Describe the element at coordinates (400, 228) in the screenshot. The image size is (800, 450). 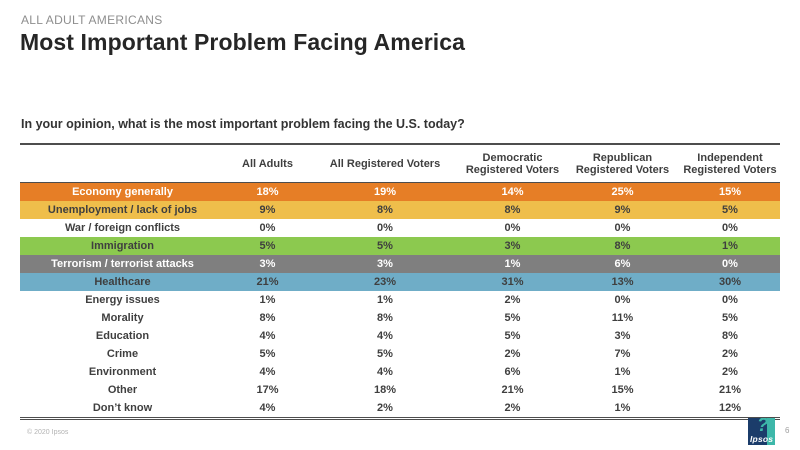
I see `table-row: War / foreign conflicts 0% 0% 0% 0% 0%` at that location.